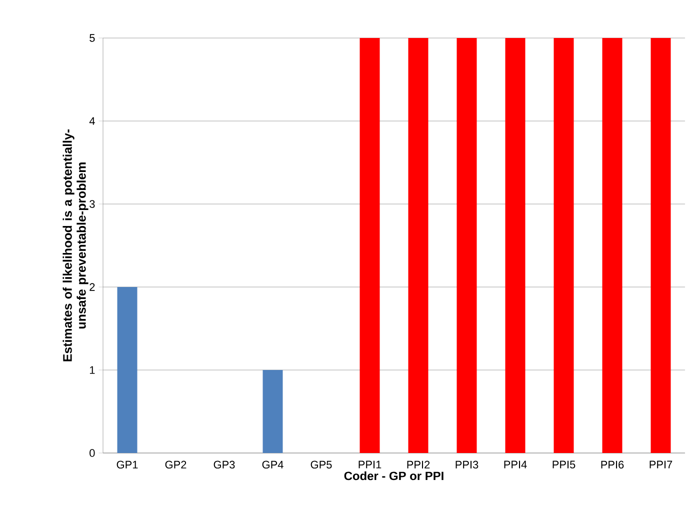 The width and height of the screenshot is (697, 512). What do you see at coordinates (92, 370) in the screenshot?
I see `y-tick-label: 1` at bounding box center [92, 370].